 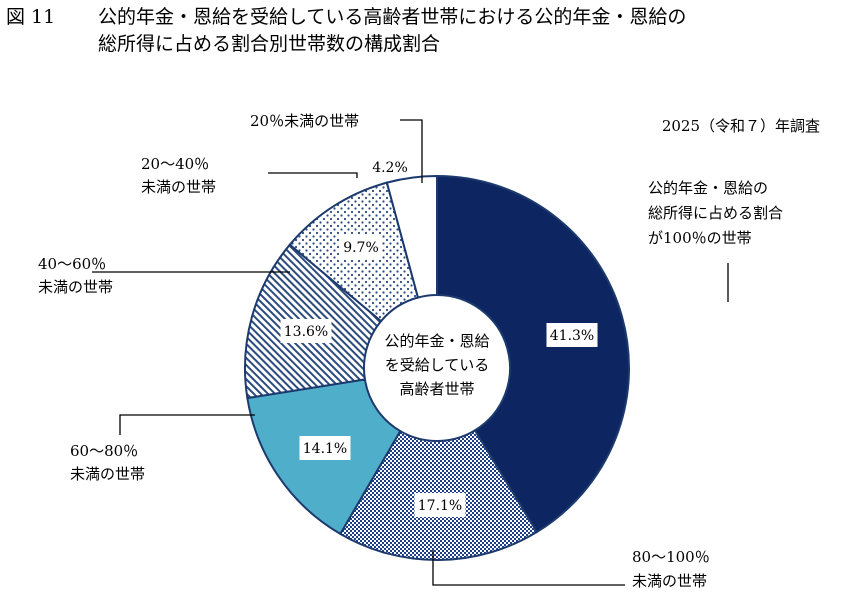 I want to click on center-label-line-1: を受給している, so click(x=437, y=365).